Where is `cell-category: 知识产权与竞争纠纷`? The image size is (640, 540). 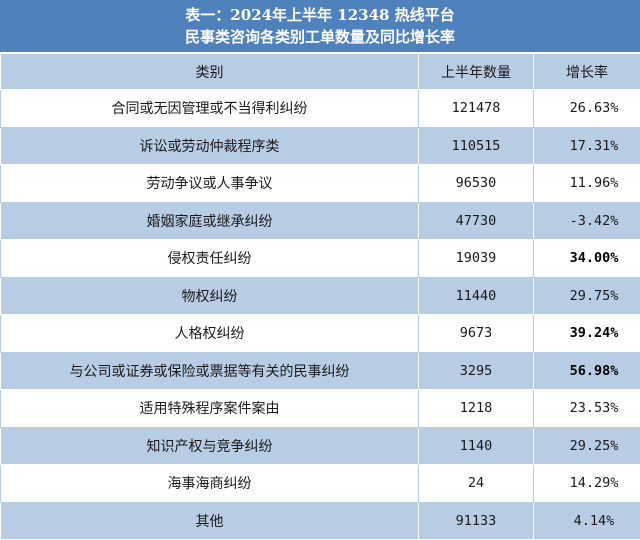 cell-category: 知识产权与竞争纠纷 is located at coordinates (210, 446).